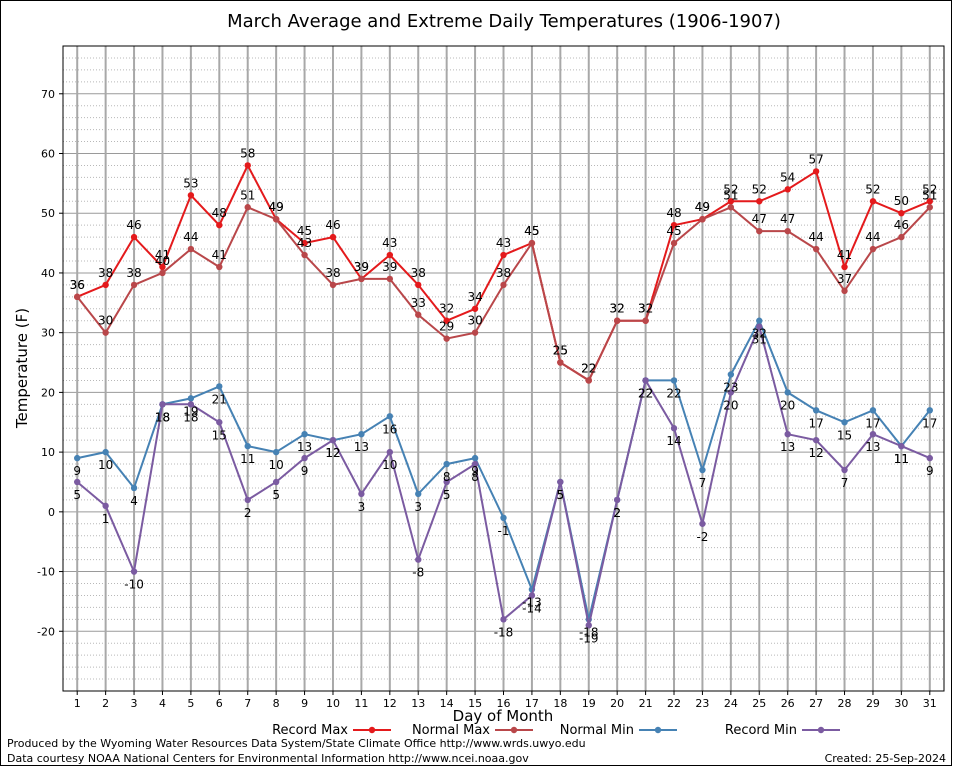 Image resolution: width=954 pixels, height=768 pixels. What do you see at coordinates (759, 219) in the screenshot?
I see `data-label-normal-max: 47` at bounding box center [759, 219].